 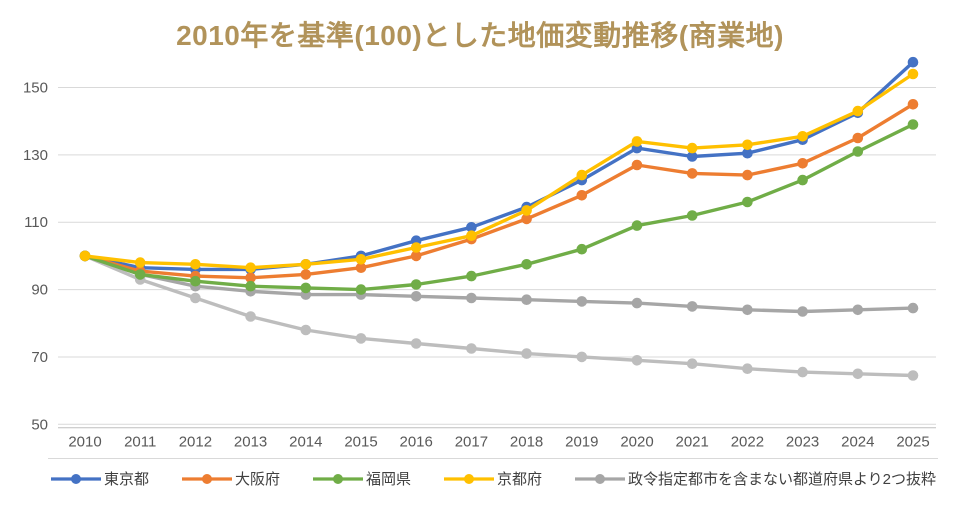 I want to click on x-tick-label: 2011, so click(x=140, y=441).